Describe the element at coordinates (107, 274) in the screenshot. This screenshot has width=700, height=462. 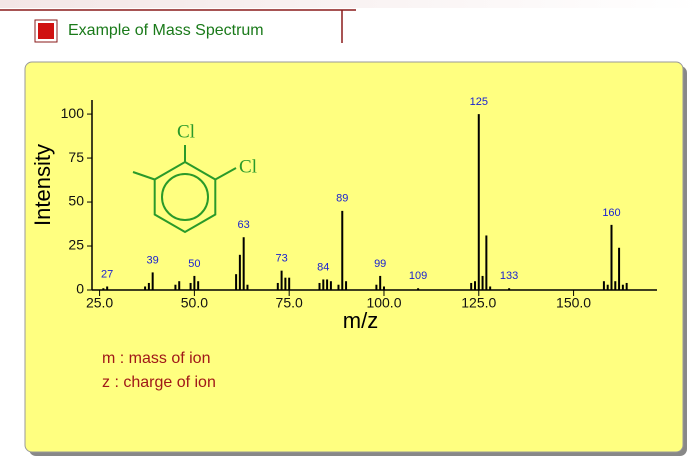
I see `peak-label: 27` at that location.